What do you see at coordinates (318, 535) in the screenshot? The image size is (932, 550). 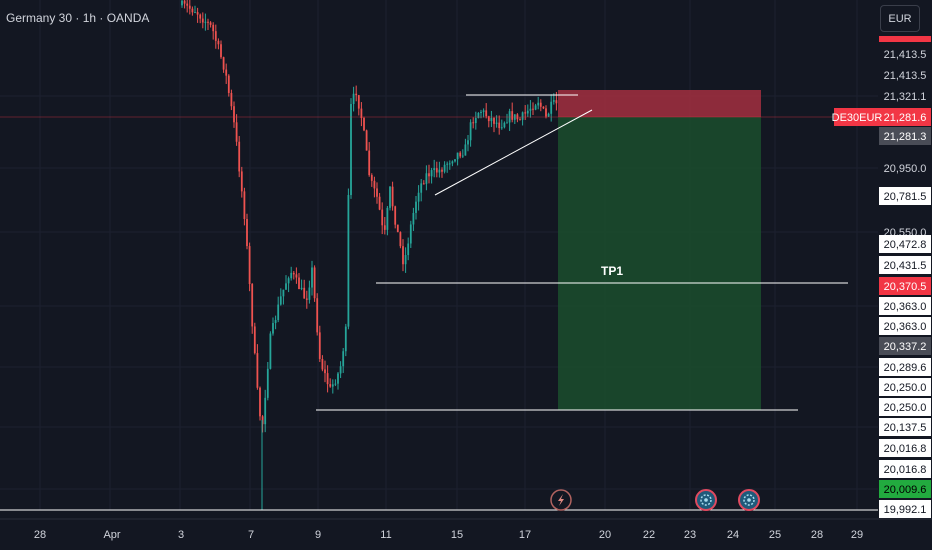 I see `time-axis-label: 9` at bounding box center [318, 535].